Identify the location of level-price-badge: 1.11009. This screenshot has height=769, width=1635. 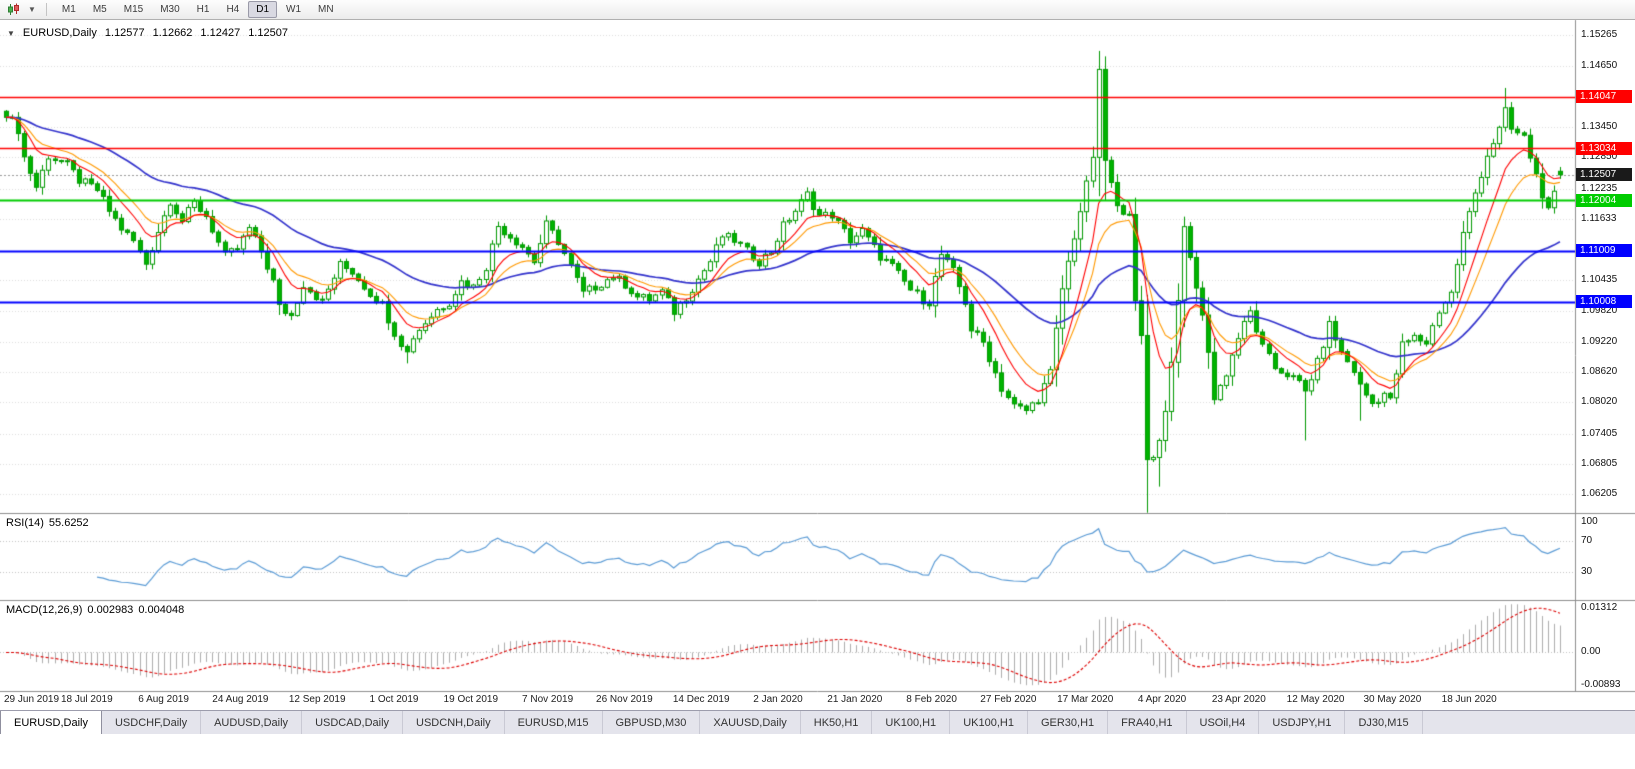
(1604, 251).